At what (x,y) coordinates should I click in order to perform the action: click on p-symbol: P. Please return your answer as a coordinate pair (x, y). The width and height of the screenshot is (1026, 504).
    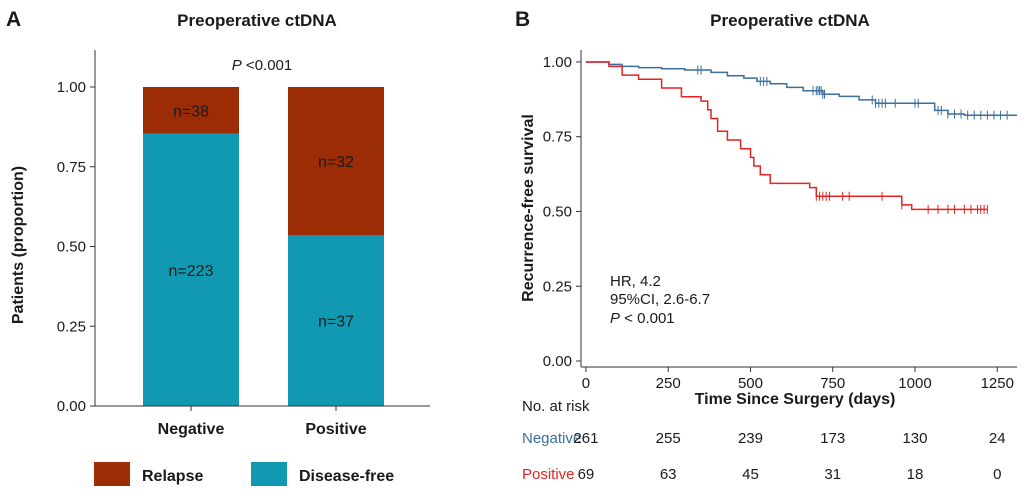
    Looking at the image, I should click on (237, 65).